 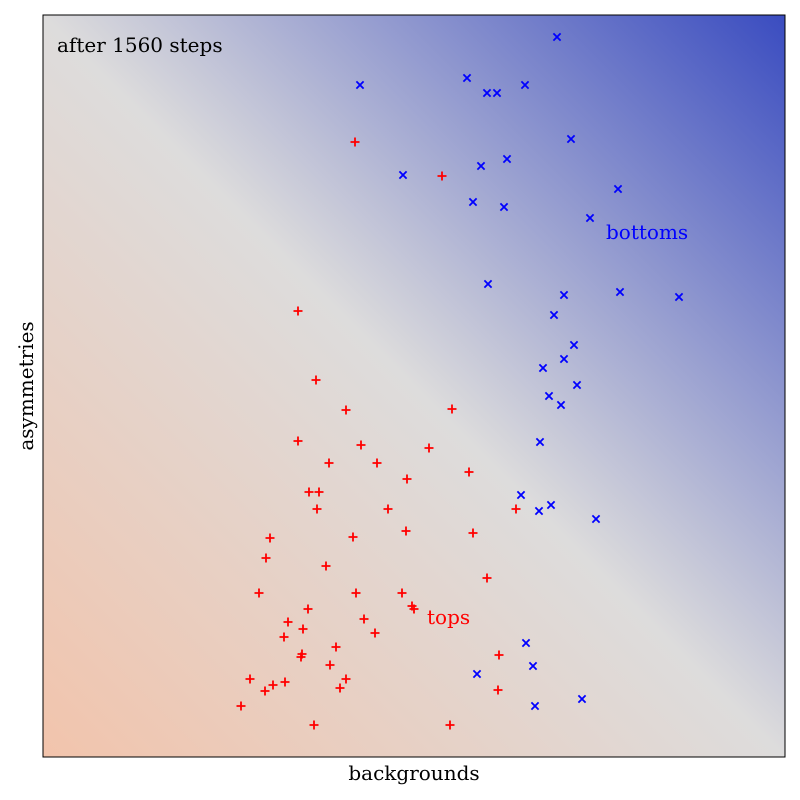 What do you see at coordinates (26, 385) in the screenshot?
I see `y-axis-label: asymmetries` at bounding box center [26, 385].